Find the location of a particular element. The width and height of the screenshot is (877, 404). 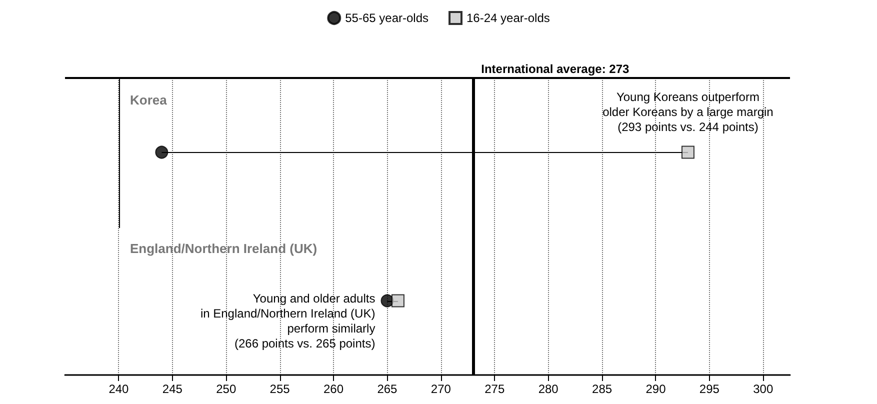

x-tick-label: 245 is located at coordinates (172, 389).